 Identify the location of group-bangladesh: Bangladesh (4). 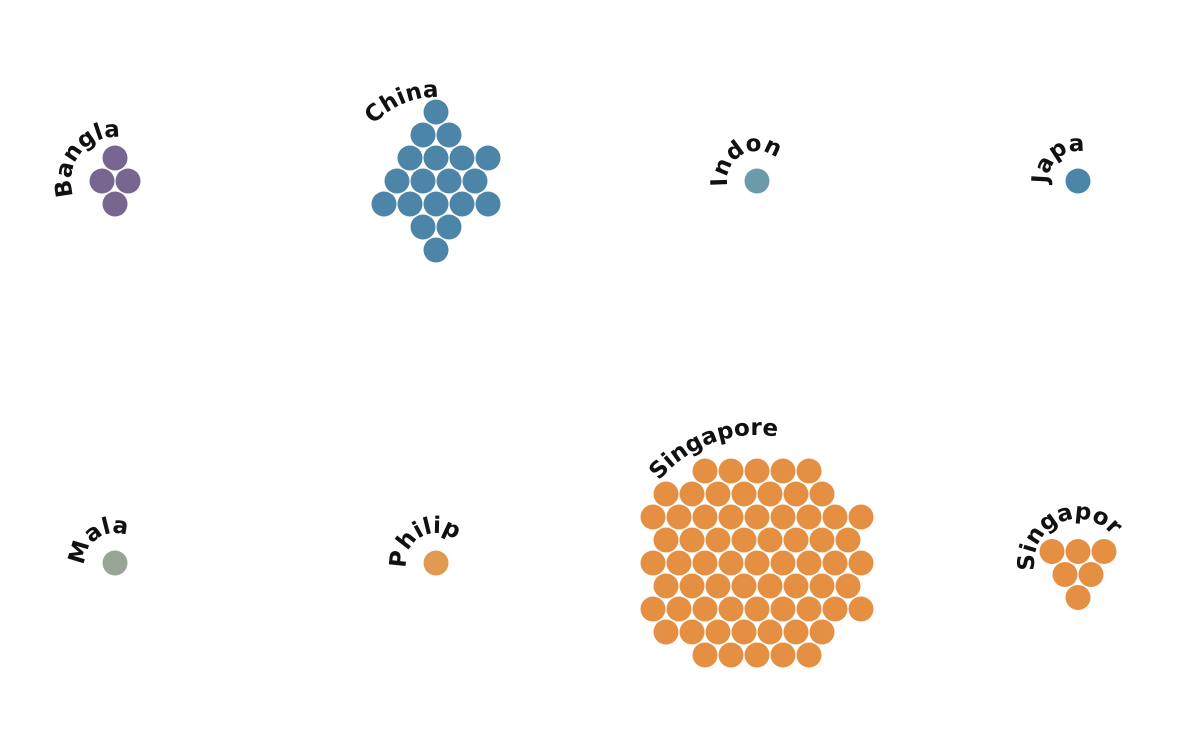
(70, 108).